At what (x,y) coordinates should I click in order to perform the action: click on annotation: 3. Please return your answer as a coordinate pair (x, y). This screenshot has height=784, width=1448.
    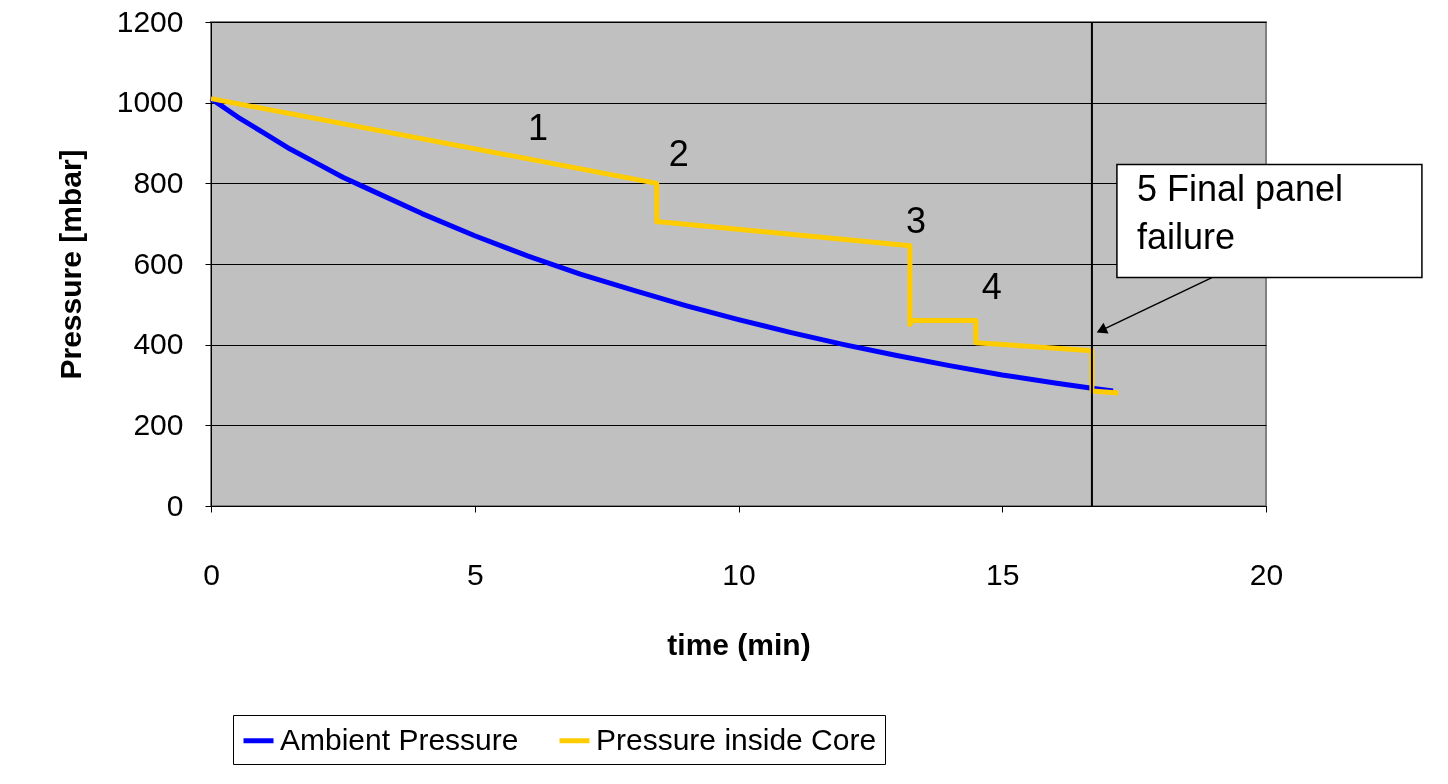
    Looking at the image, I should click on (915, 220).